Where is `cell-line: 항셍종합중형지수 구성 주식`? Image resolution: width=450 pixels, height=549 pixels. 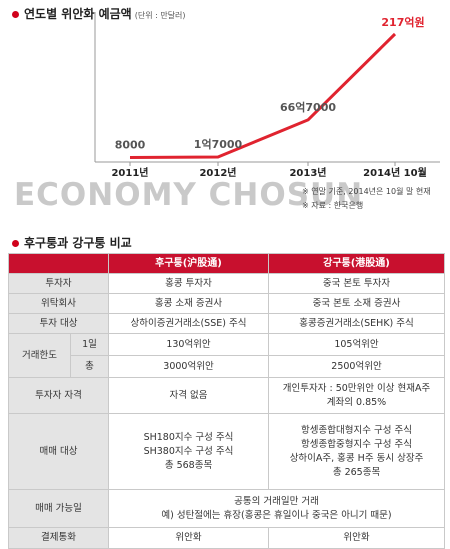
cell-line: 항셍종합중형지수 구성 주식 is located at coordinates (356, 444).